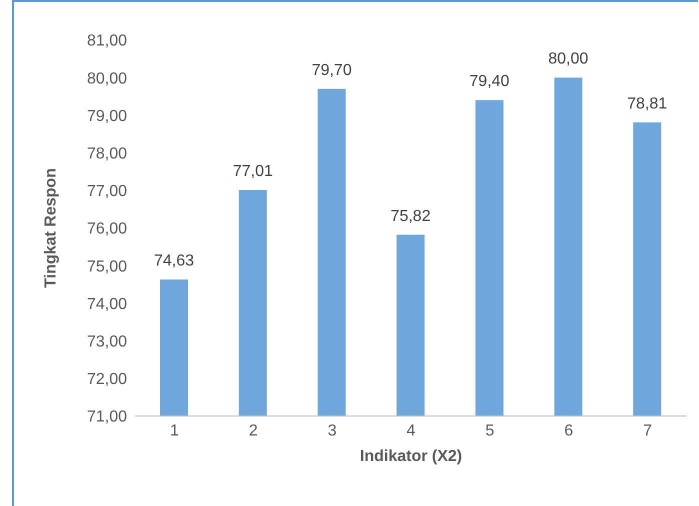  I want to click on data-label: 79,40, so click(489, 81).